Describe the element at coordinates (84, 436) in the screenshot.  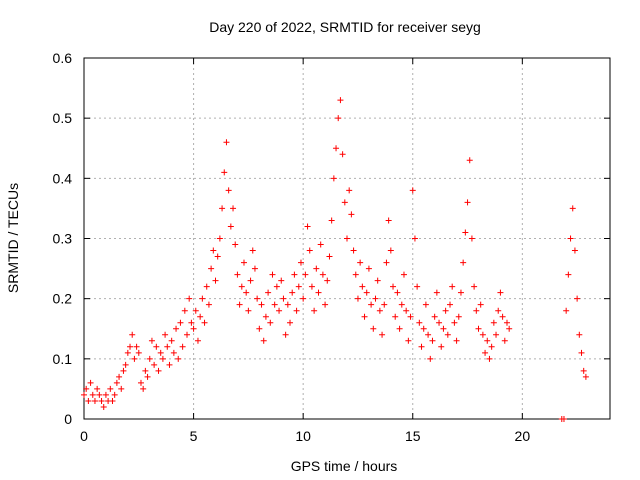
I see `x-tick-label: 0` at that location.